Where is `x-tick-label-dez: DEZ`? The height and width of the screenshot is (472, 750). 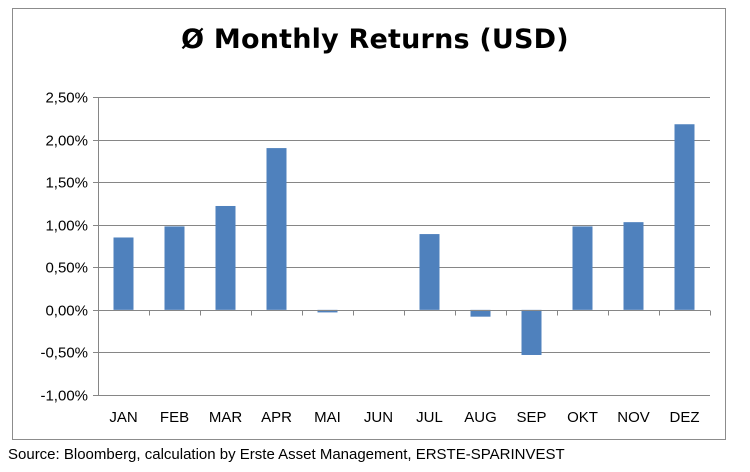
x-tick-label-dez: DEZ is located at coordinates (685, 417).